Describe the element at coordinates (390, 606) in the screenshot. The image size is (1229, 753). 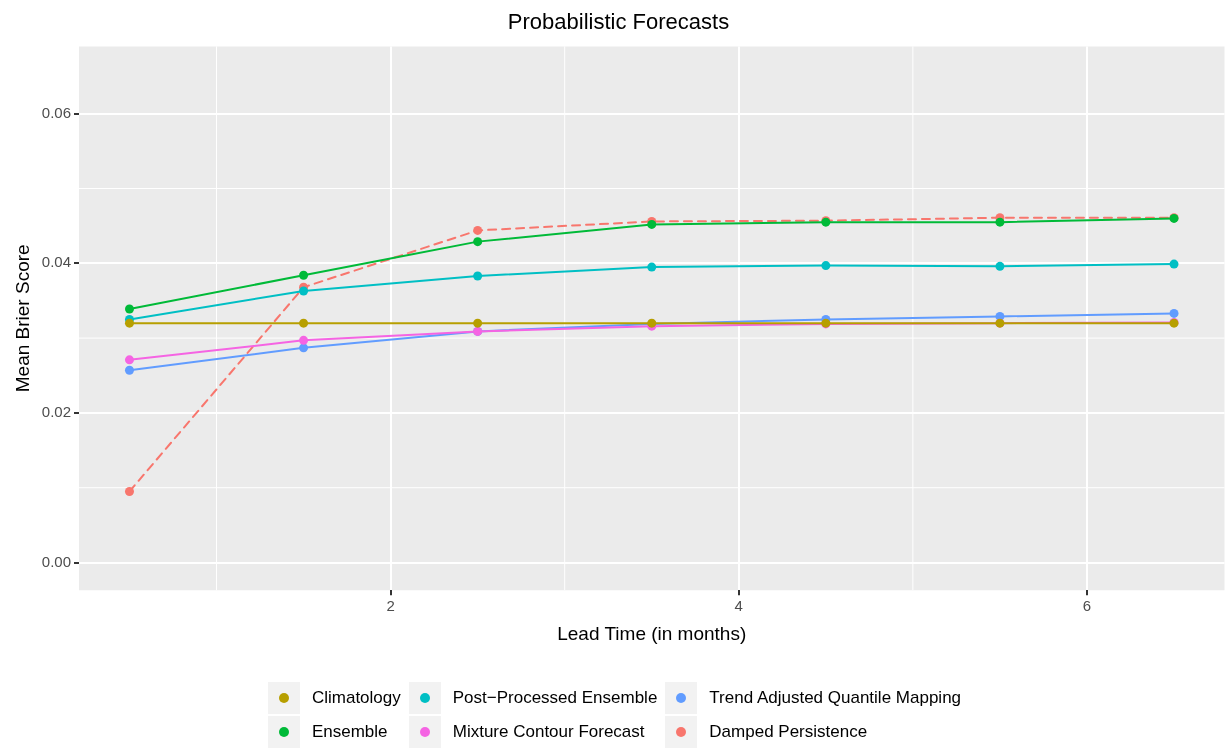
I see `x-tick-label: 2` at that location.